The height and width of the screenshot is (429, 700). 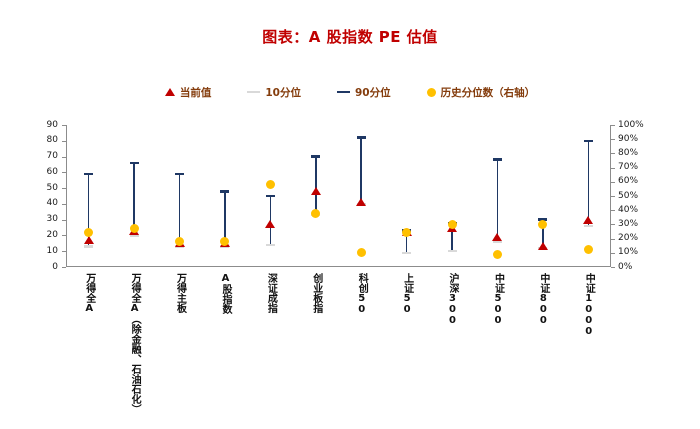 I want to click on y-axis-left-label: 20, so click(x=52, y=234).